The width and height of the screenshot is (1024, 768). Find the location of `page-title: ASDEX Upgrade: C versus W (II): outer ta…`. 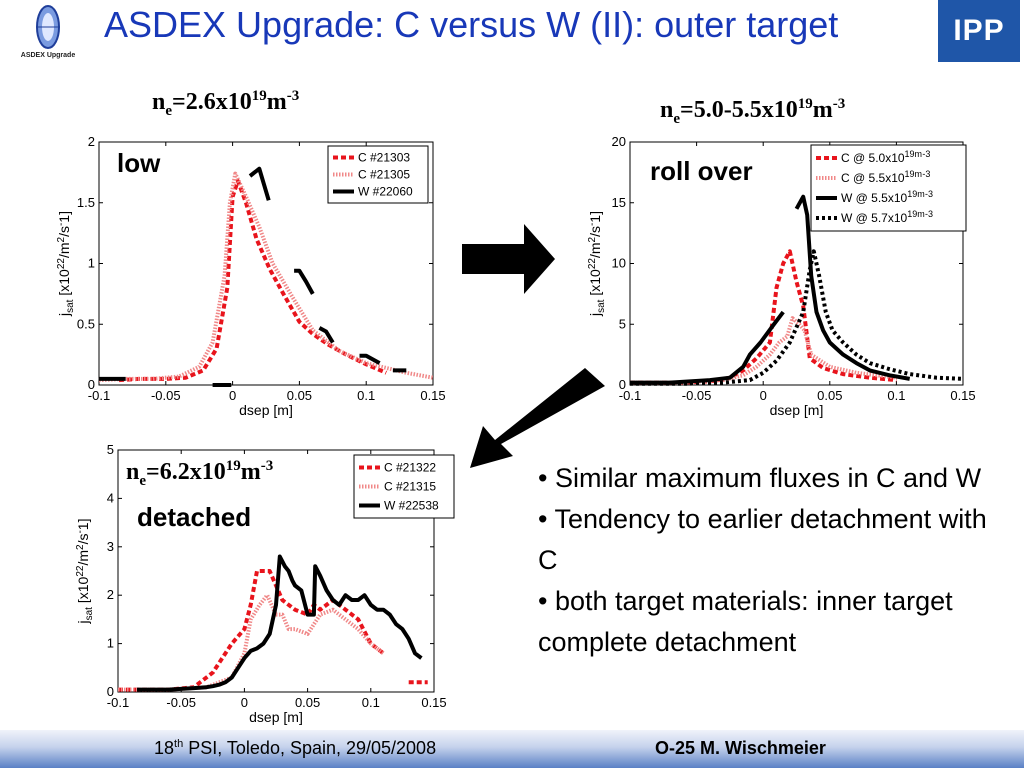

page-title: ASDEX Upgrade: C versus W (II): outer ta… is located at coordinates (471, 24).